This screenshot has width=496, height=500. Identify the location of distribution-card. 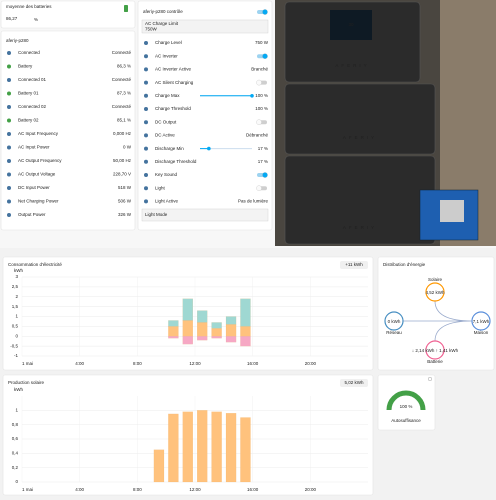
(436, 313).